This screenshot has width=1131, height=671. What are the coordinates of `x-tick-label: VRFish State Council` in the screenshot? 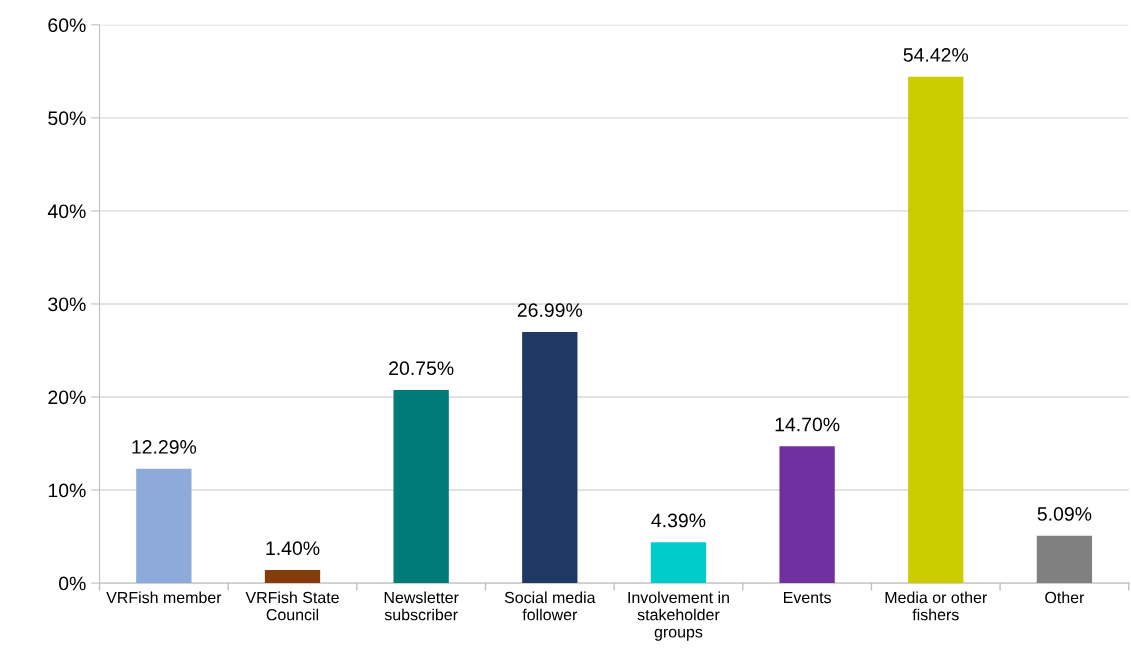 It's located at (292, 606).